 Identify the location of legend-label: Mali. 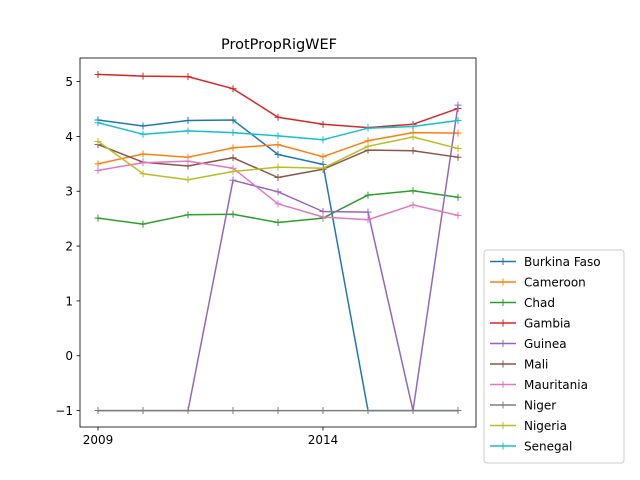
(536, 365).